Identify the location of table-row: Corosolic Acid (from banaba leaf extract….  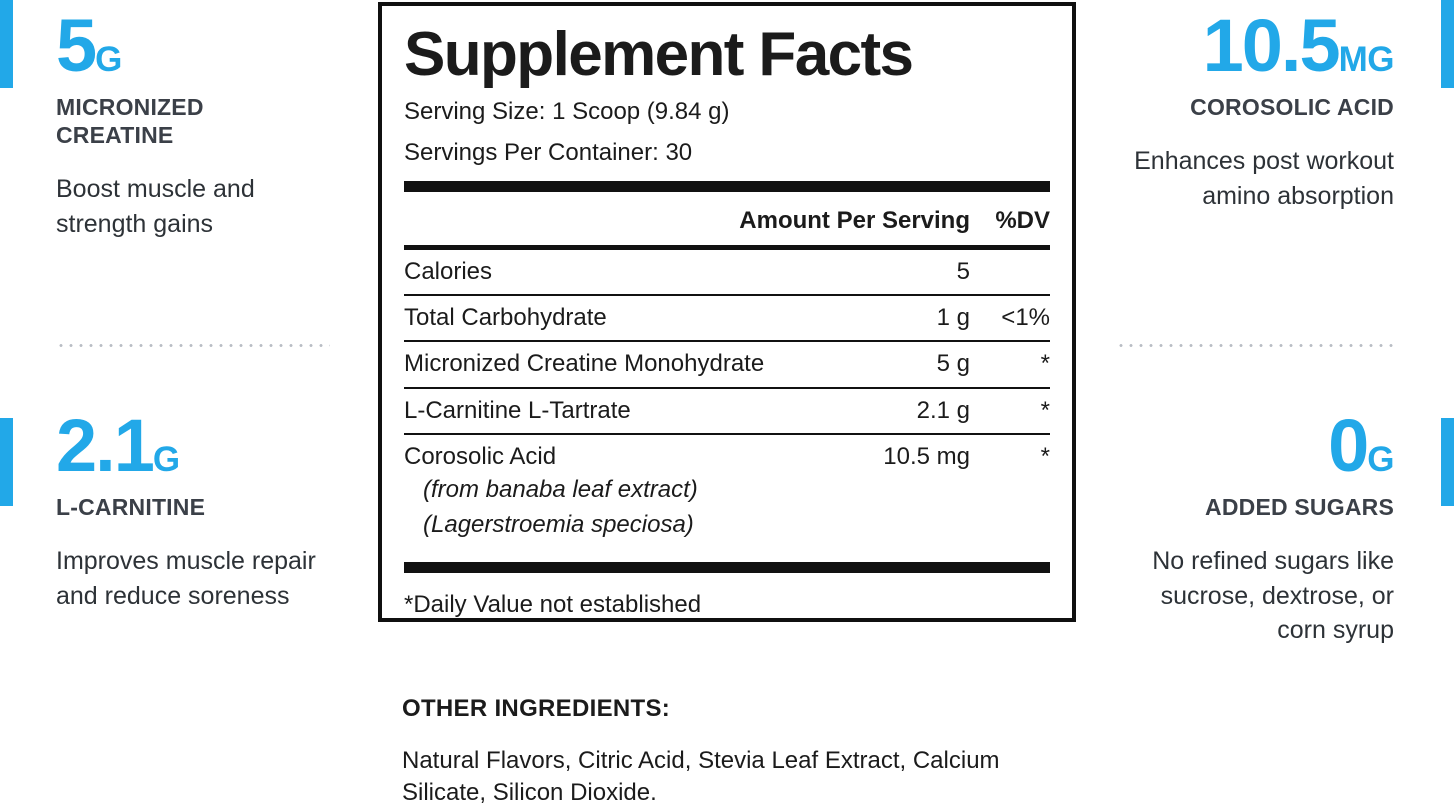
(727, 491).